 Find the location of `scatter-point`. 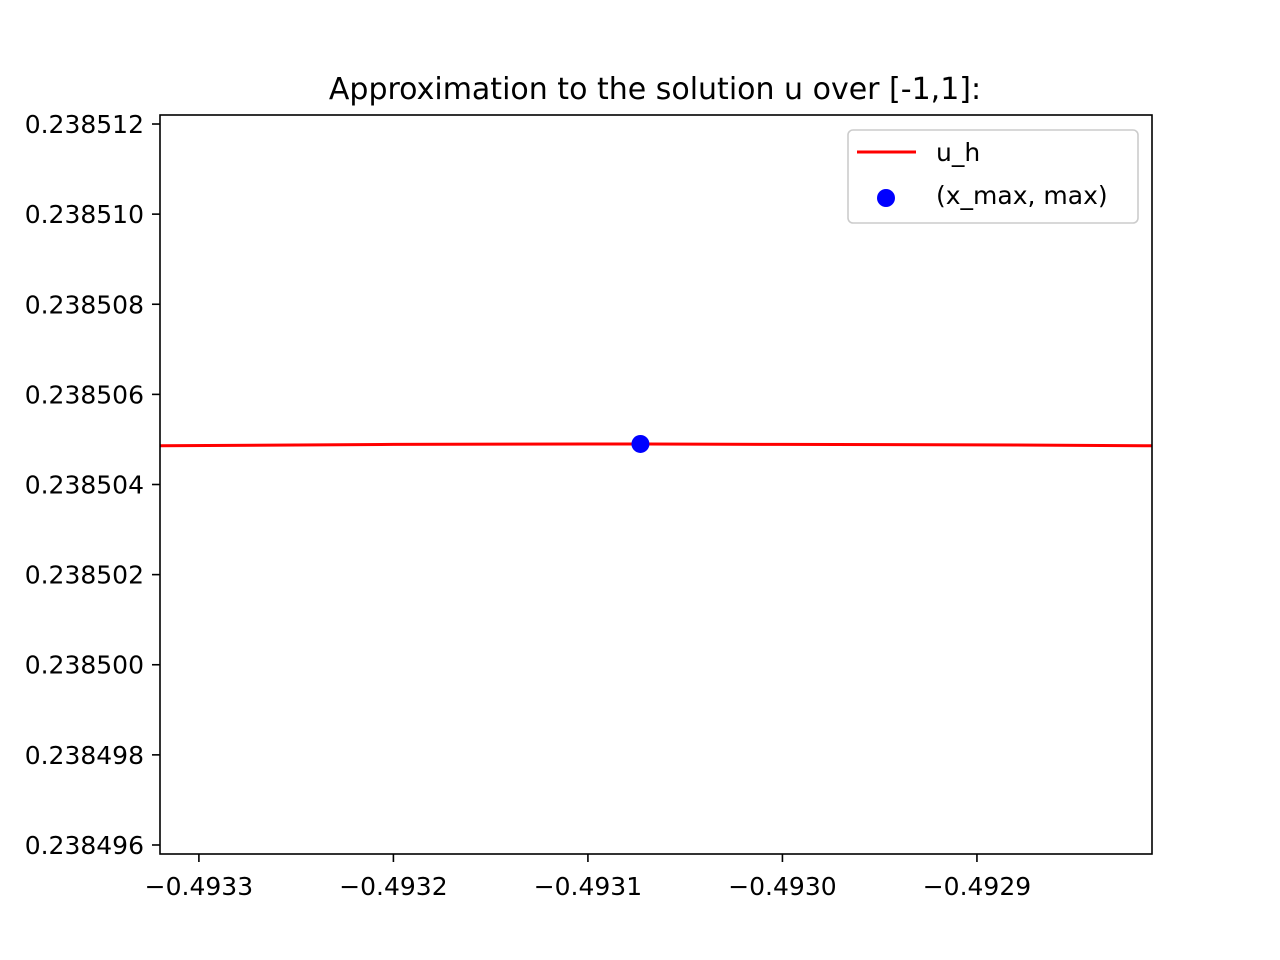

scatter-point is located at coordinates (640, 443).